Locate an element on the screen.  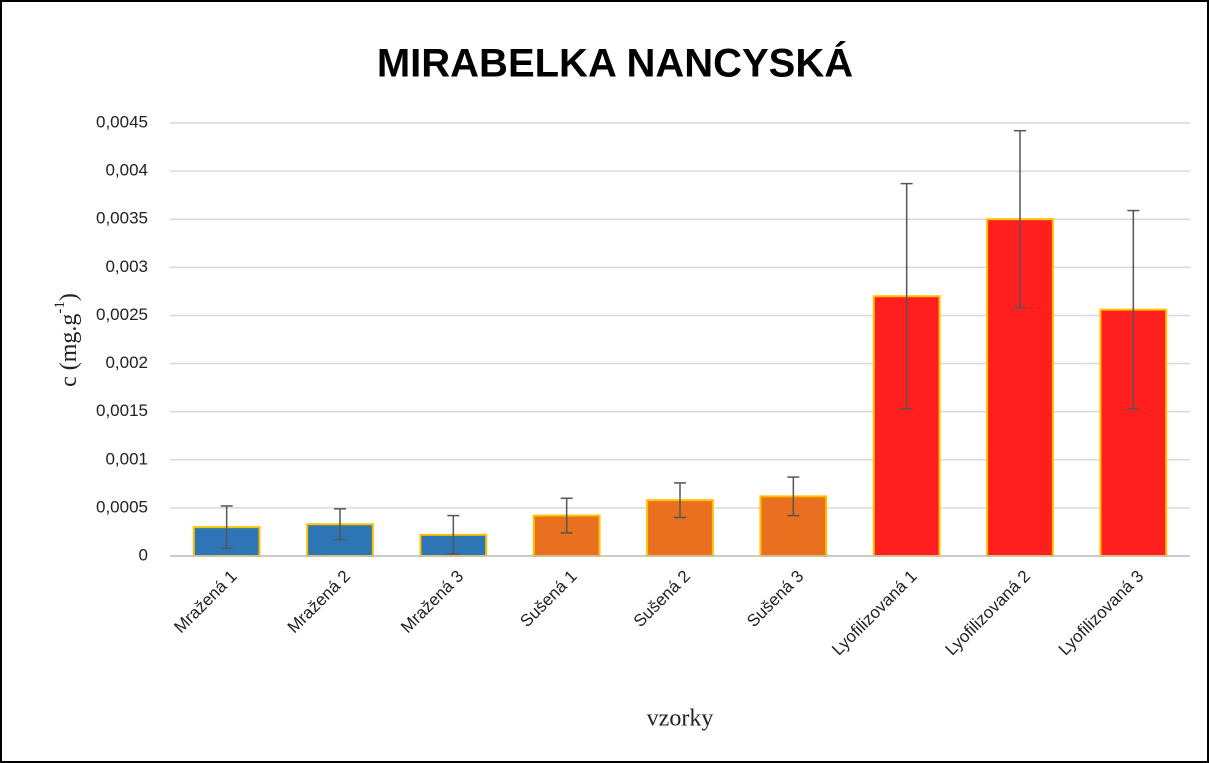
y-tick-label: 0,001 is located at coordinates (126, 458).